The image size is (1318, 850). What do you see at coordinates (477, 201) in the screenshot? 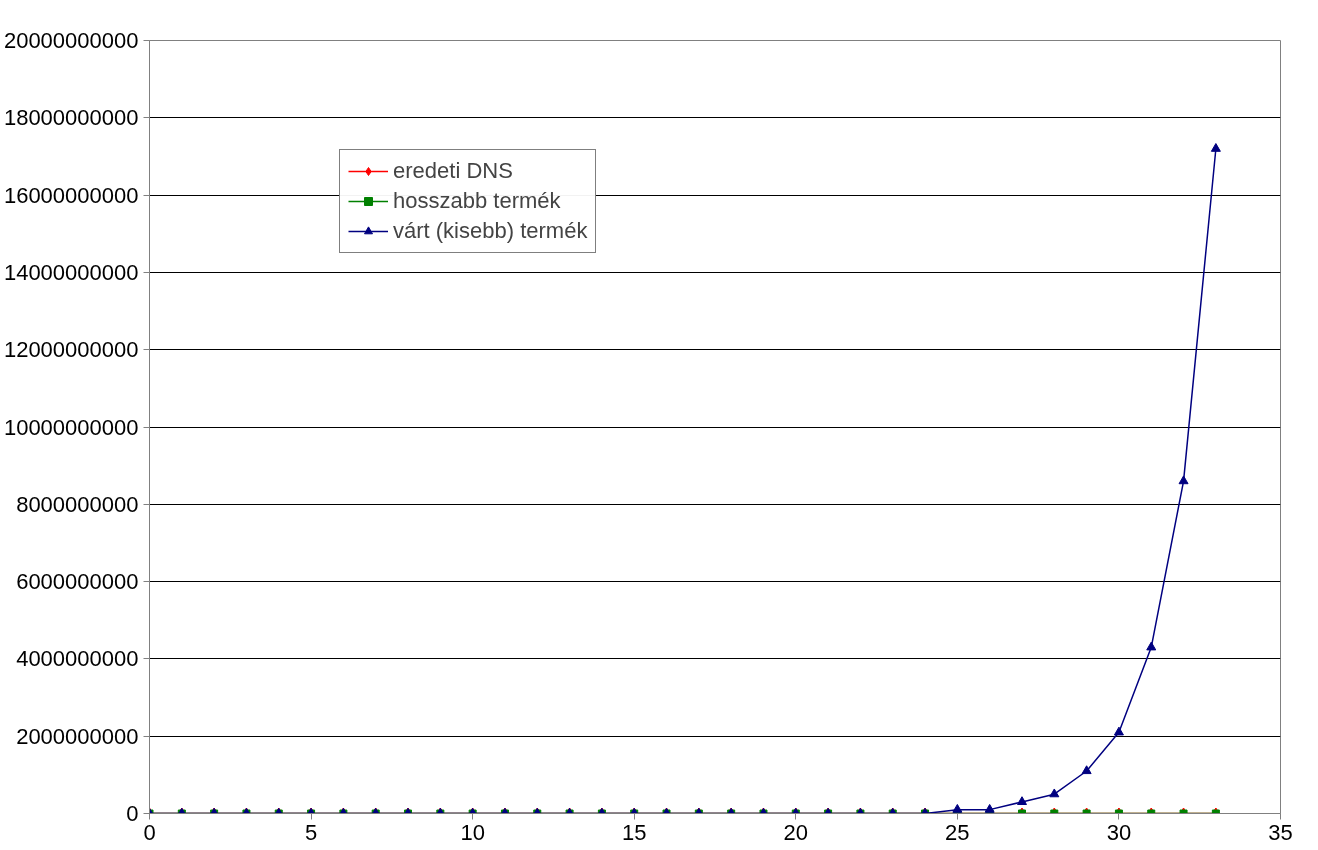
I see `legend-label: hosszabb termék` at bounding box center [477, 201].